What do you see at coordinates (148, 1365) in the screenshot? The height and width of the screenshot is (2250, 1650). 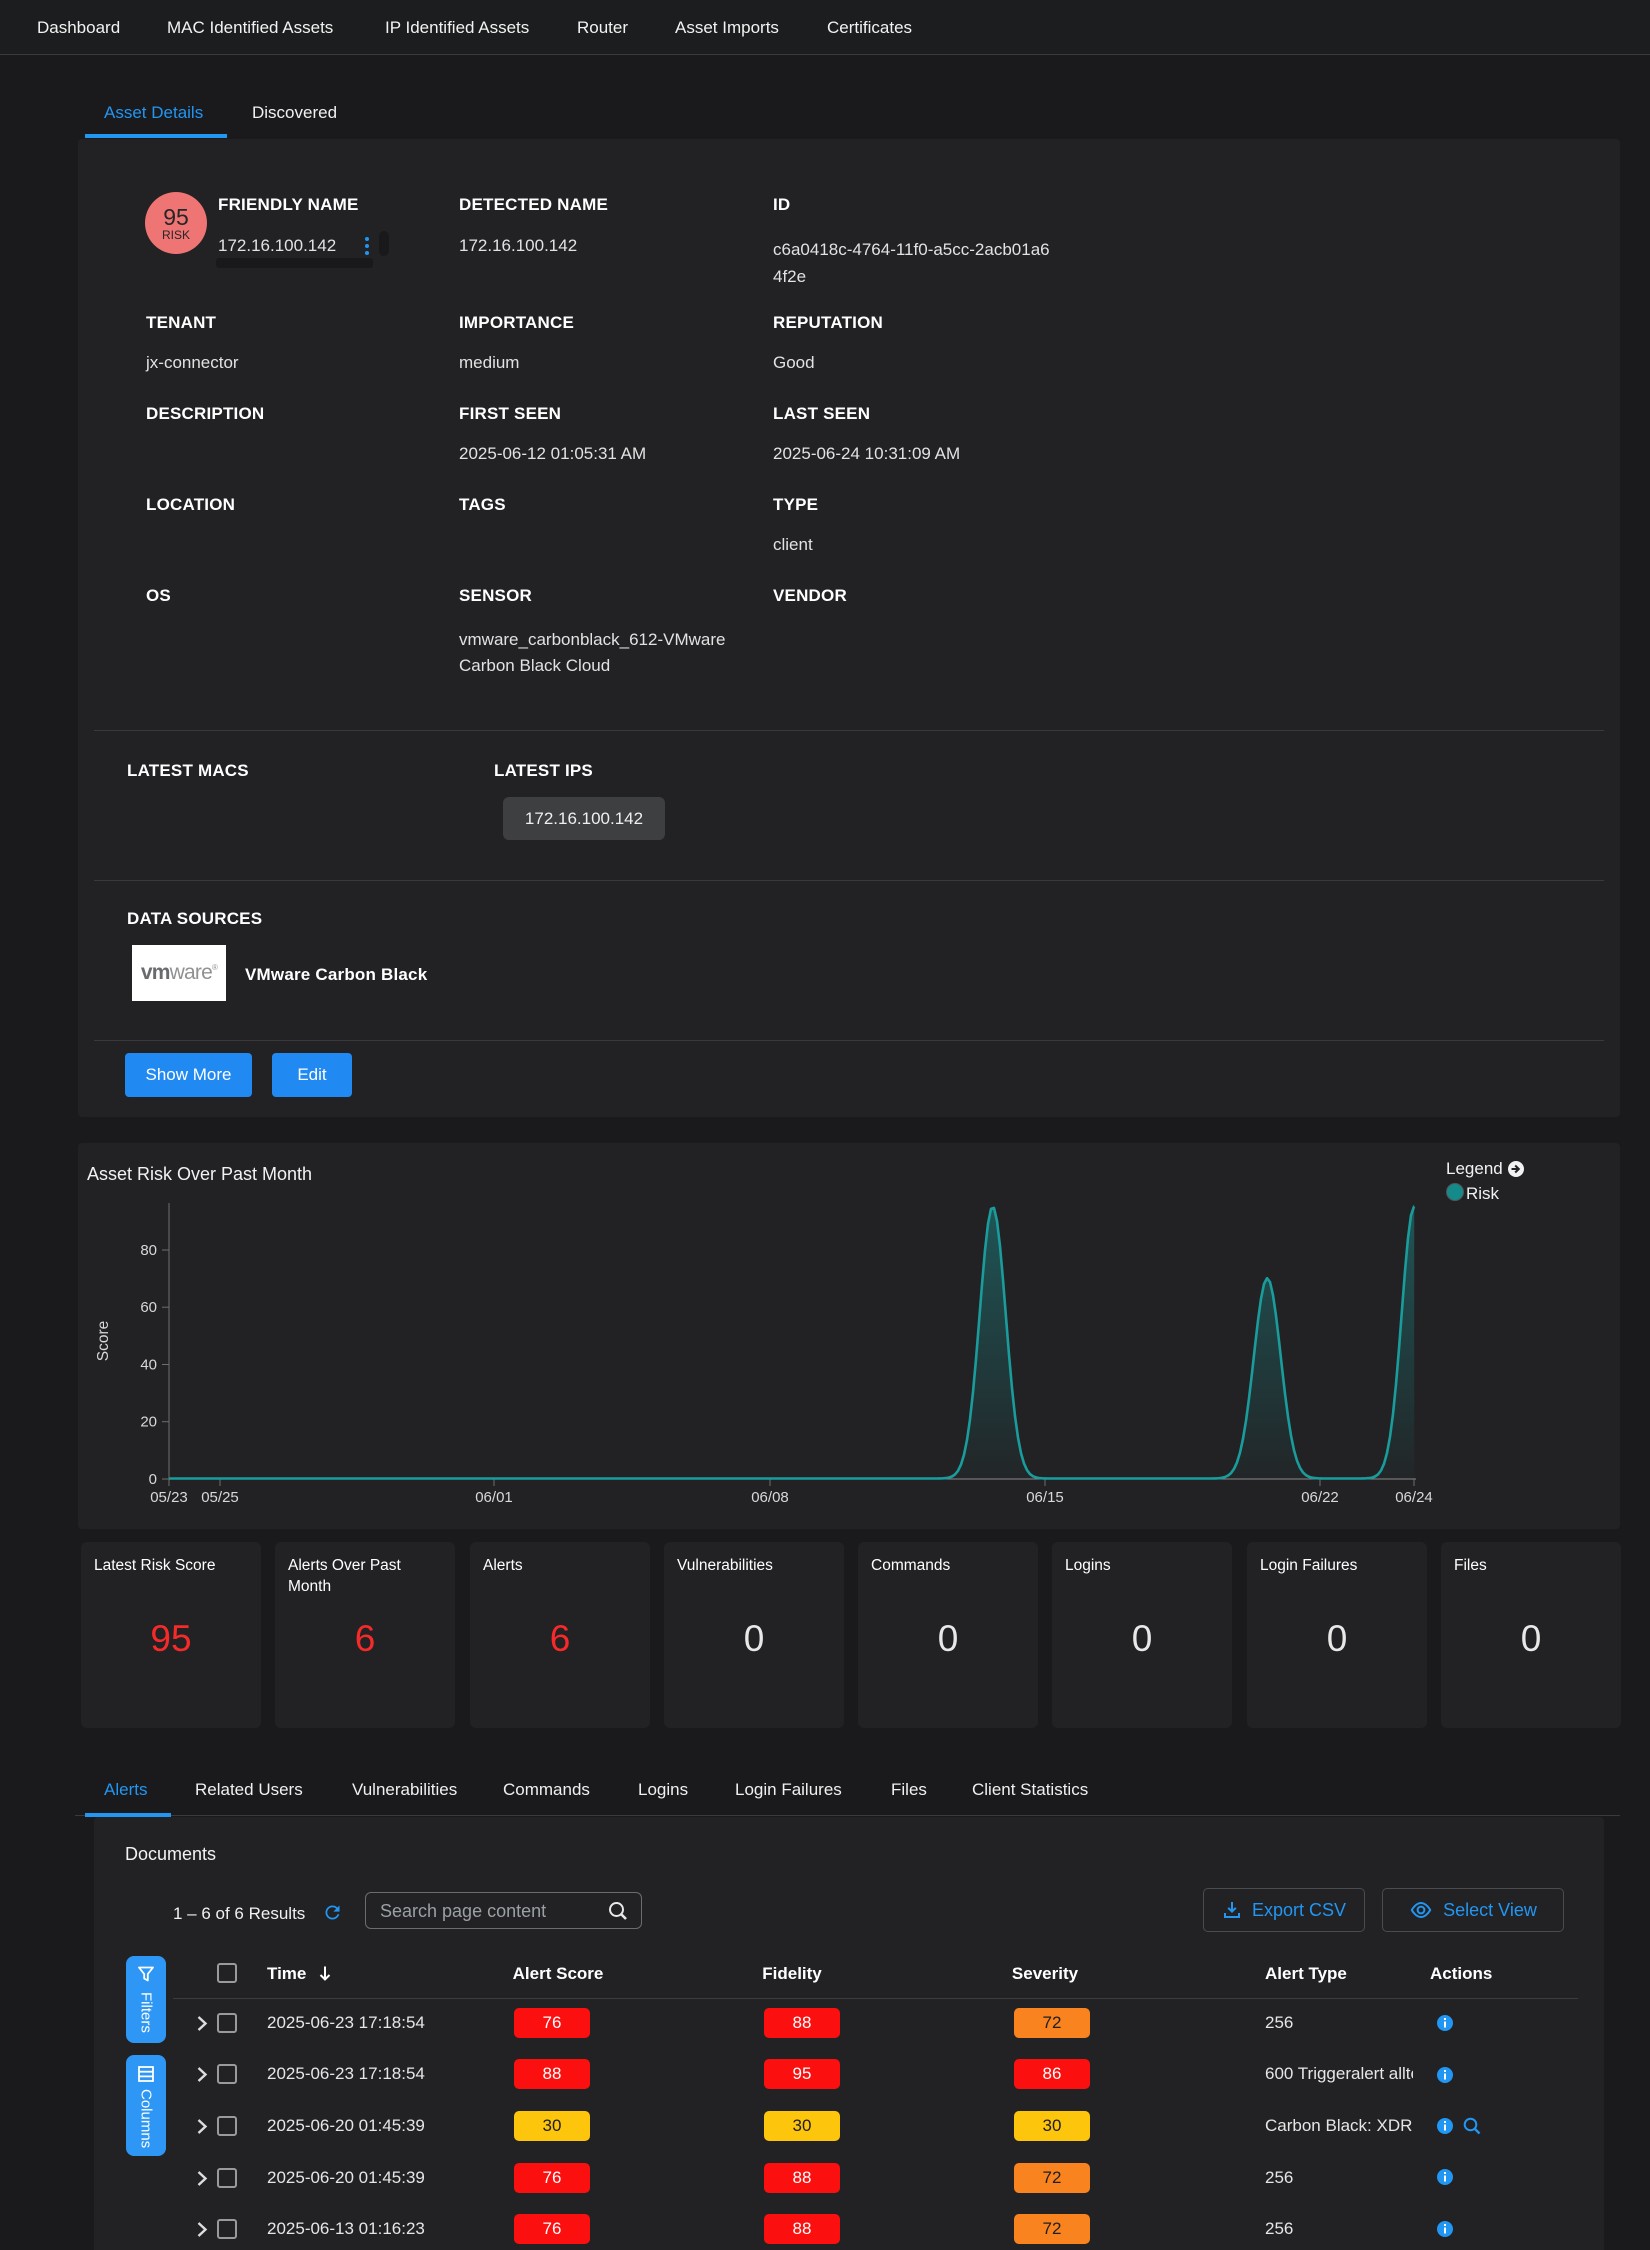 I see `svg-text: 40` at bounding box center [148, 1365].